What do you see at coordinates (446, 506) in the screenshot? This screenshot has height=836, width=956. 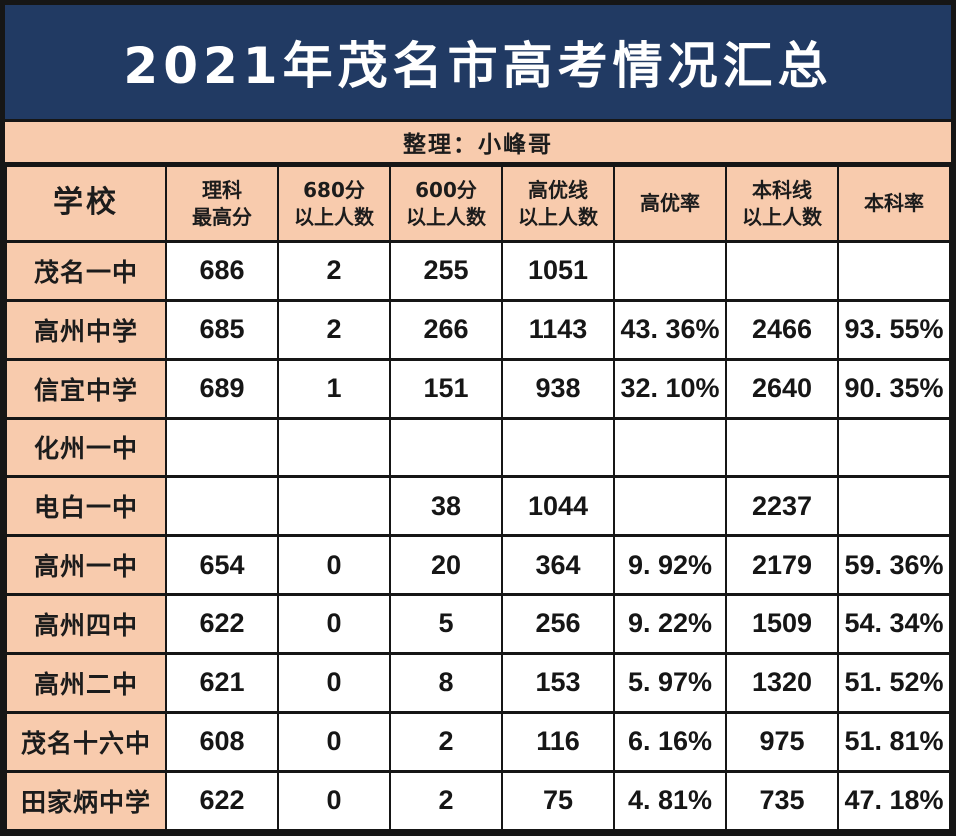 I see `data-cell: 38` at bounding box center [446, 506].